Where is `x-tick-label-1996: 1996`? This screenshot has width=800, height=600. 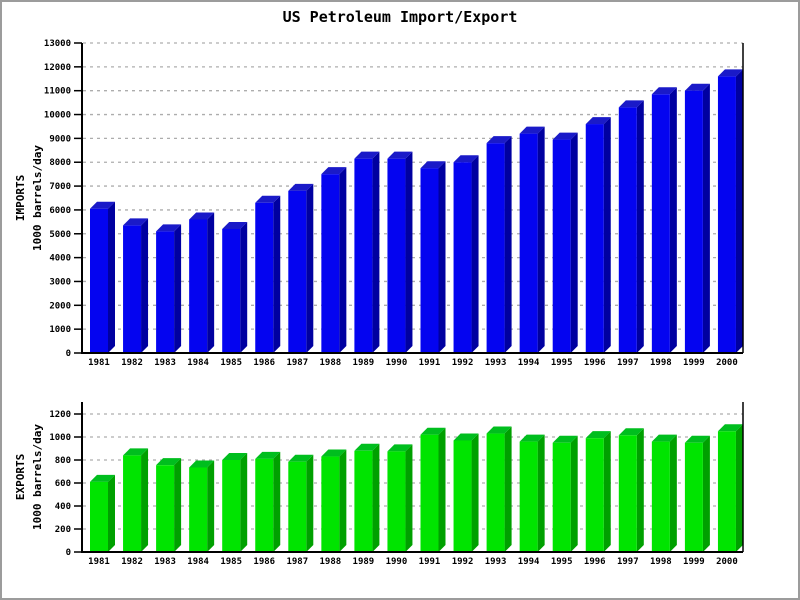
x-tick-label-1996: 1996 is located at coordinates (595, 562).